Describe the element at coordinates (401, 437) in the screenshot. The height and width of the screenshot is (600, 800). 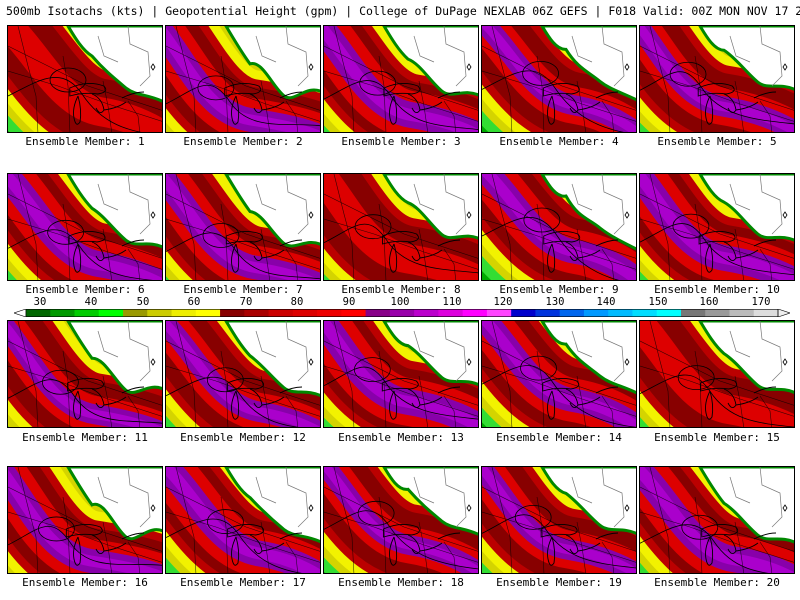
I see `member-label: Ensemble Member: 13` at that location.